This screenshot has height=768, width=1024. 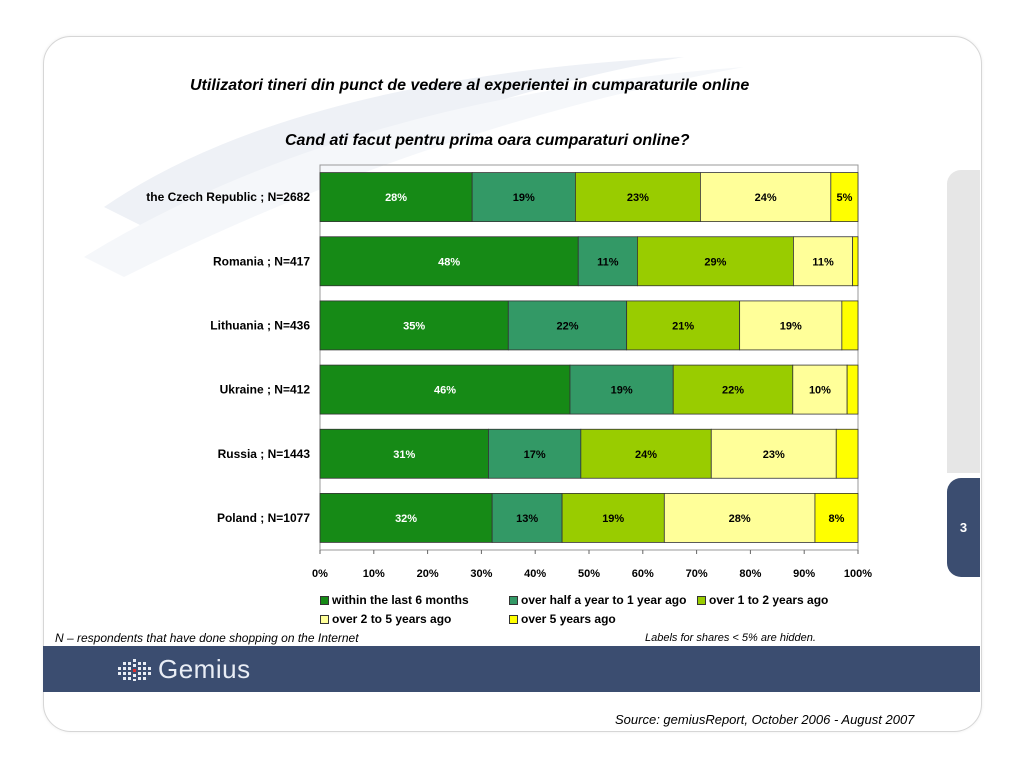 I want to click on data-label: 21%, so click(x=683, y=326).